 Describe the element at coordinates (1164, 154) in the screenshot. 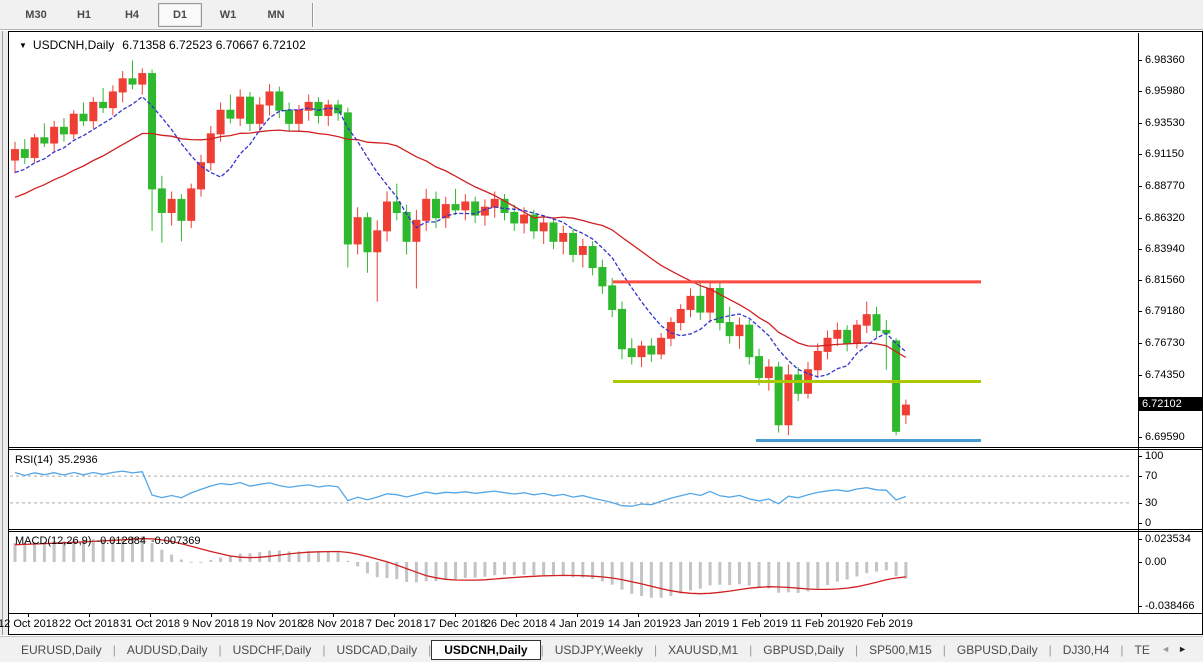

I see `price-tick-label: 6.91150` at that location.